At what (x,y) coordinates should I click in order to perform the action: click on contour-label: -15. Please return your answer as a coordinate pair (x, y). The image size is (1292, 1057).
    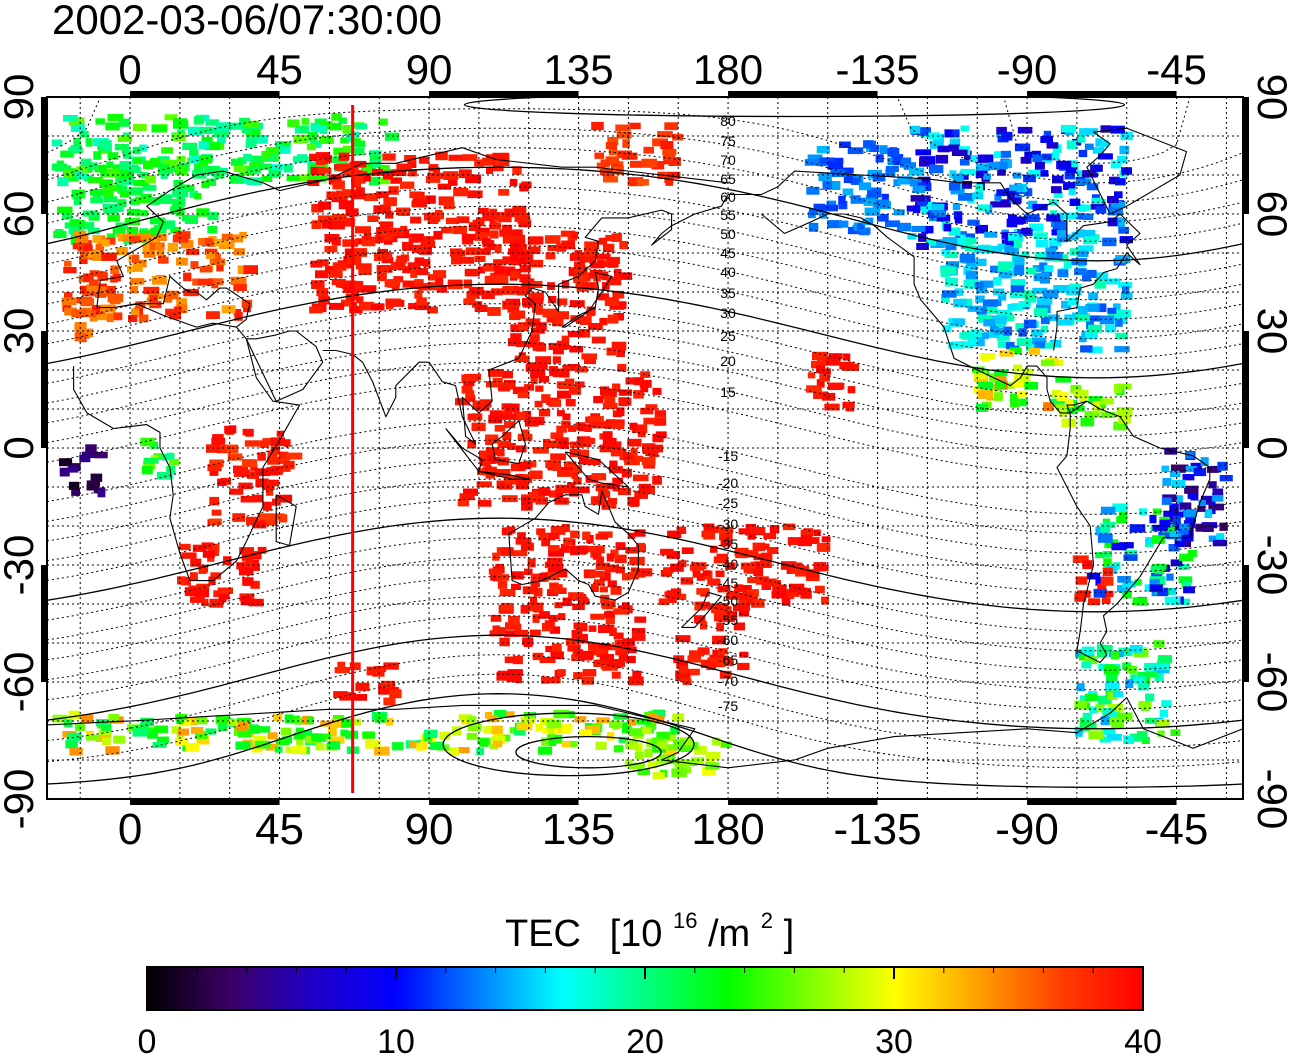
    Looking at the image, I should click on (728, 456).